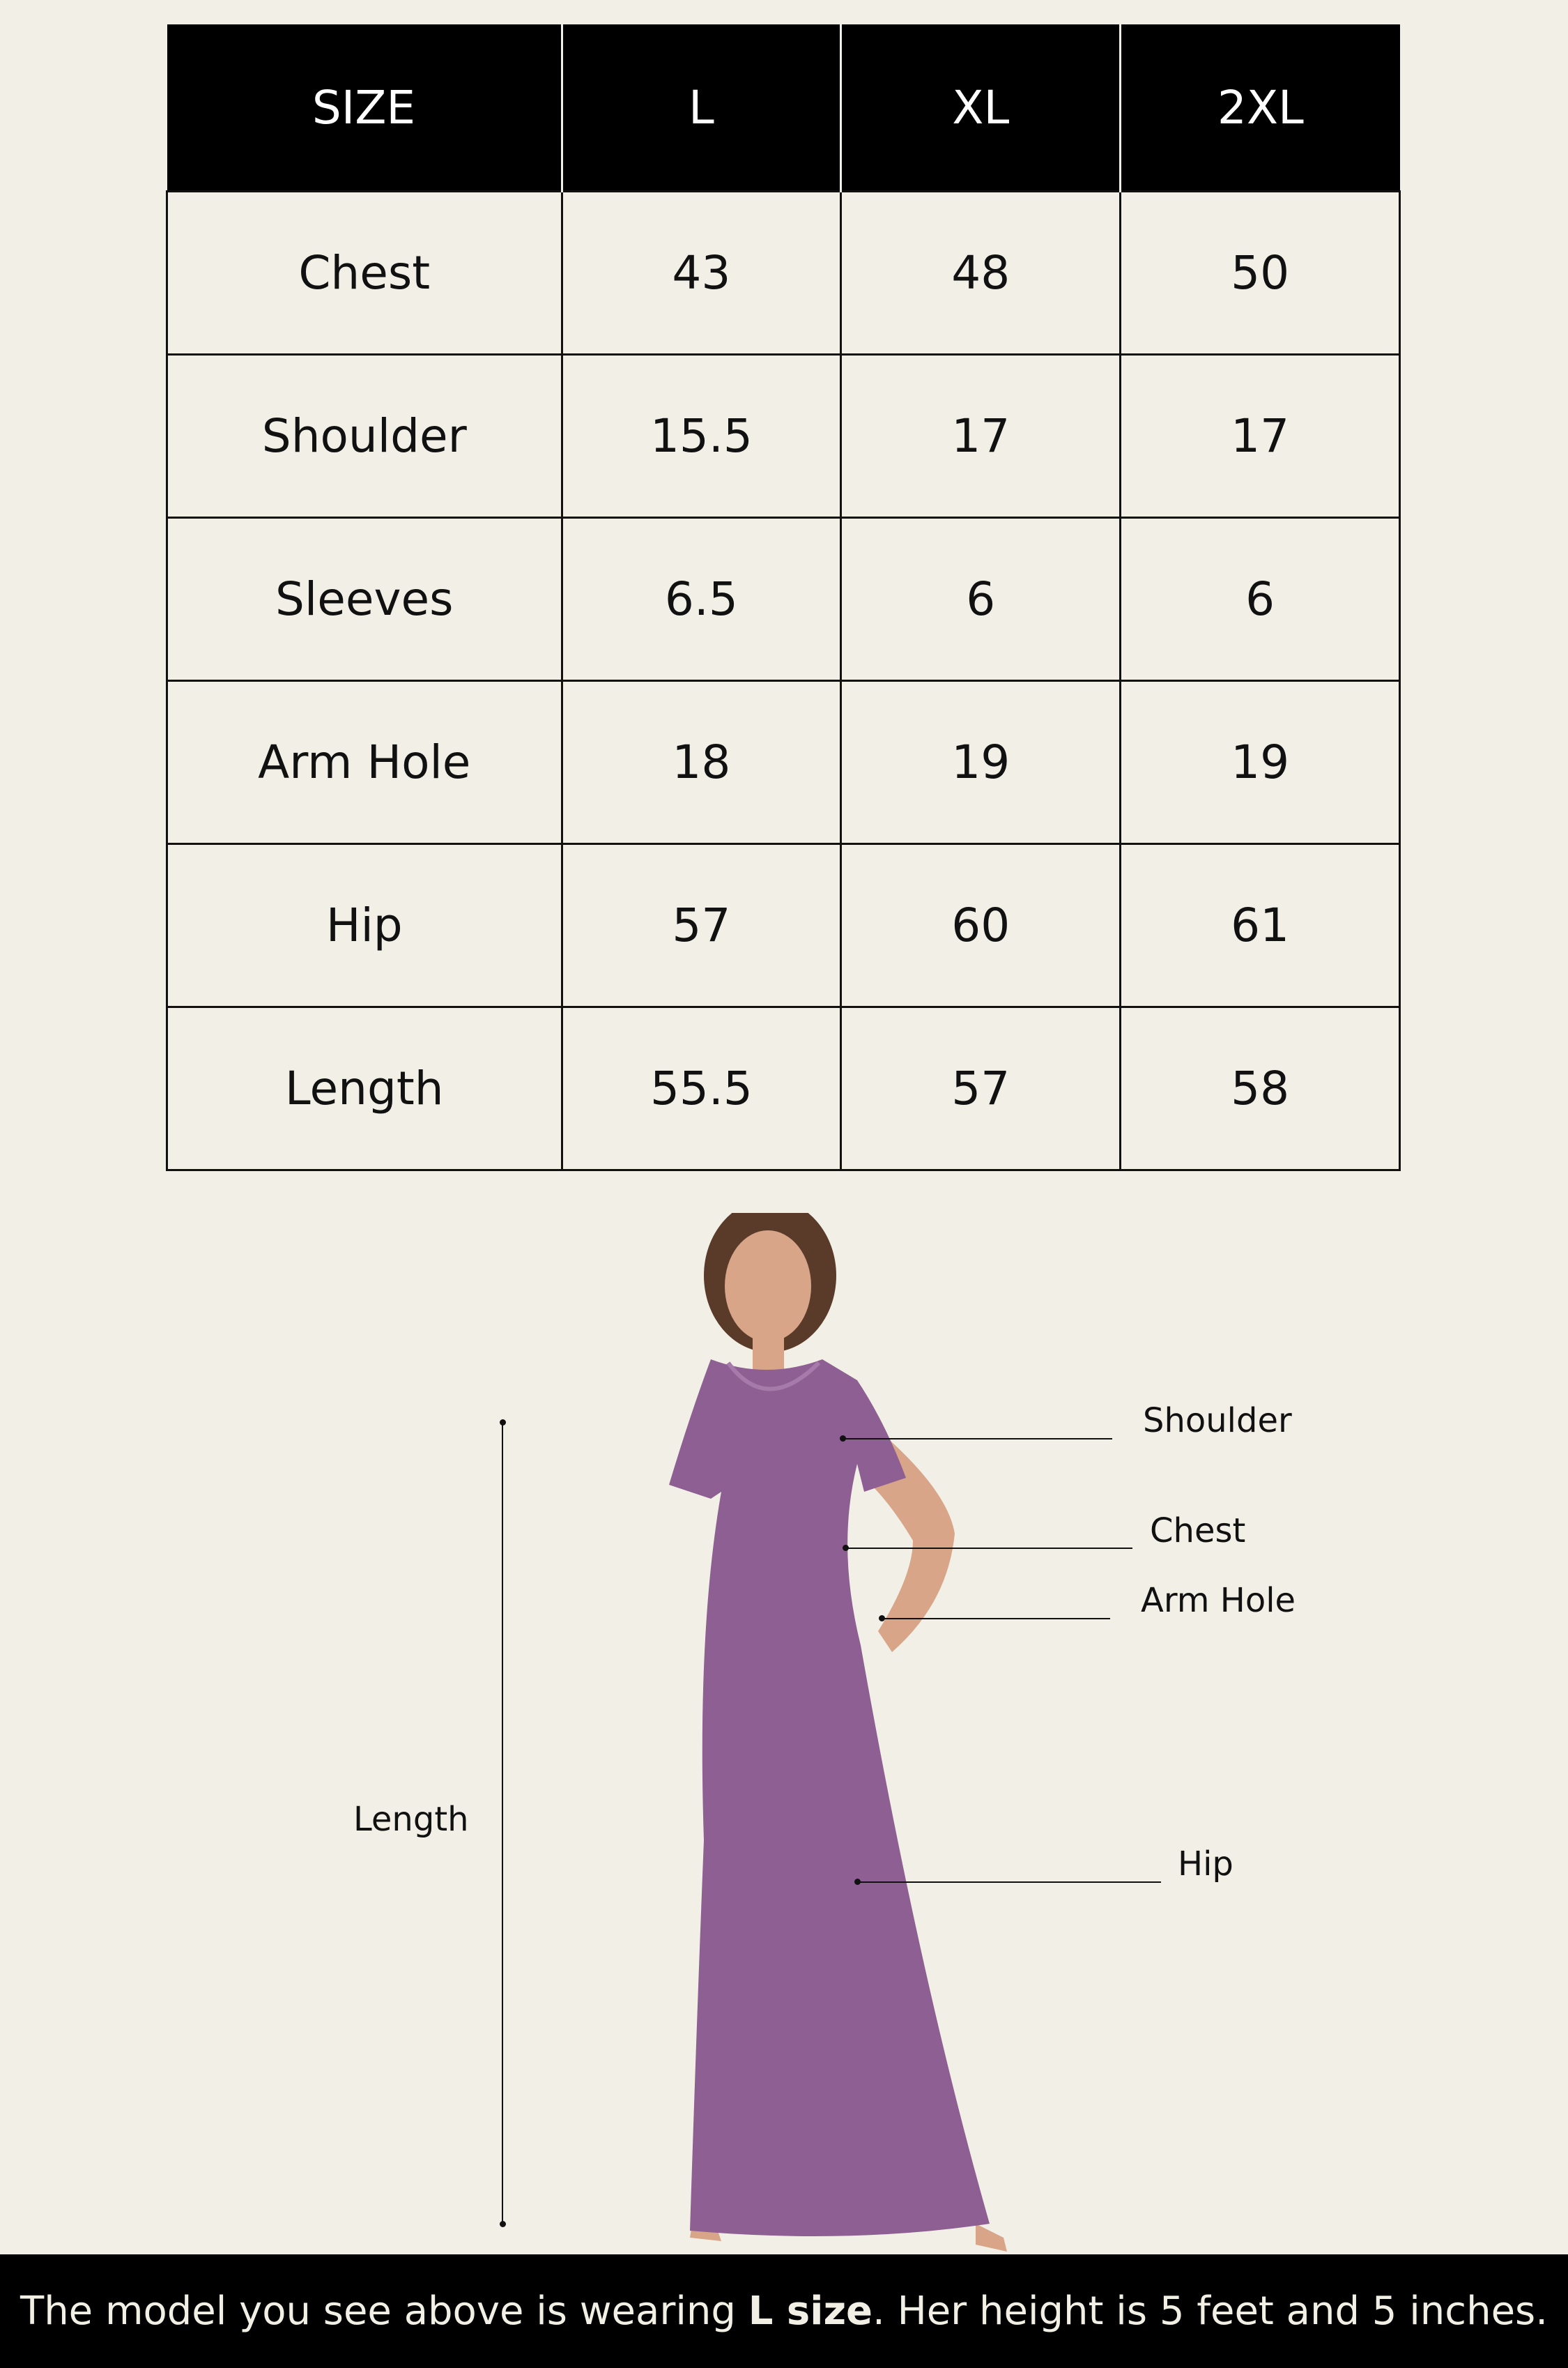  What do you see at coordinates (502, 1823) in the screenshot?
I see `length-line` at bounding box center [502, 1823].